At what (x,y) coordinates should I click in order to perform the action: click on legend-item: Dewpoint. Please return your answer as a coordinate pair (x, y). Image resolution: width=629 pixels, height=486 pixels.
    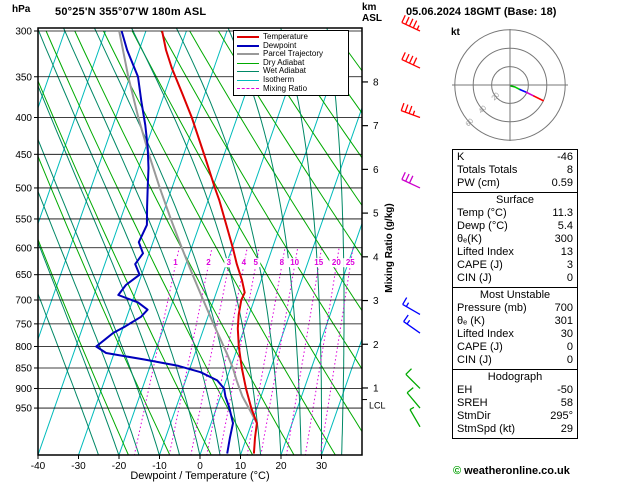
    Looking at the image, I should click on (291, 45).